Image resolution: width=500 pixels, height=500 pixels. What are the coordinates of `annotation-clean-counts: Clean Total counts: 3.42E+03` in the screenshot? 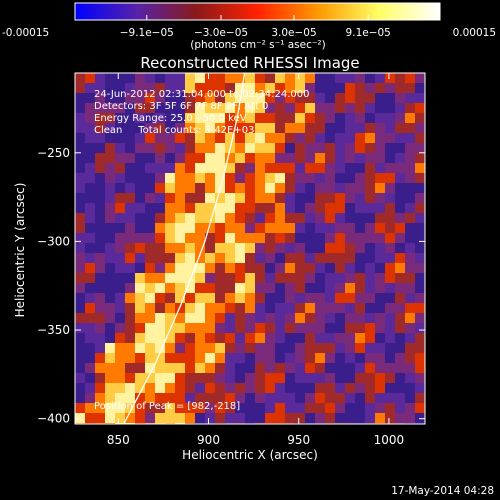 It's located at (174, 130).